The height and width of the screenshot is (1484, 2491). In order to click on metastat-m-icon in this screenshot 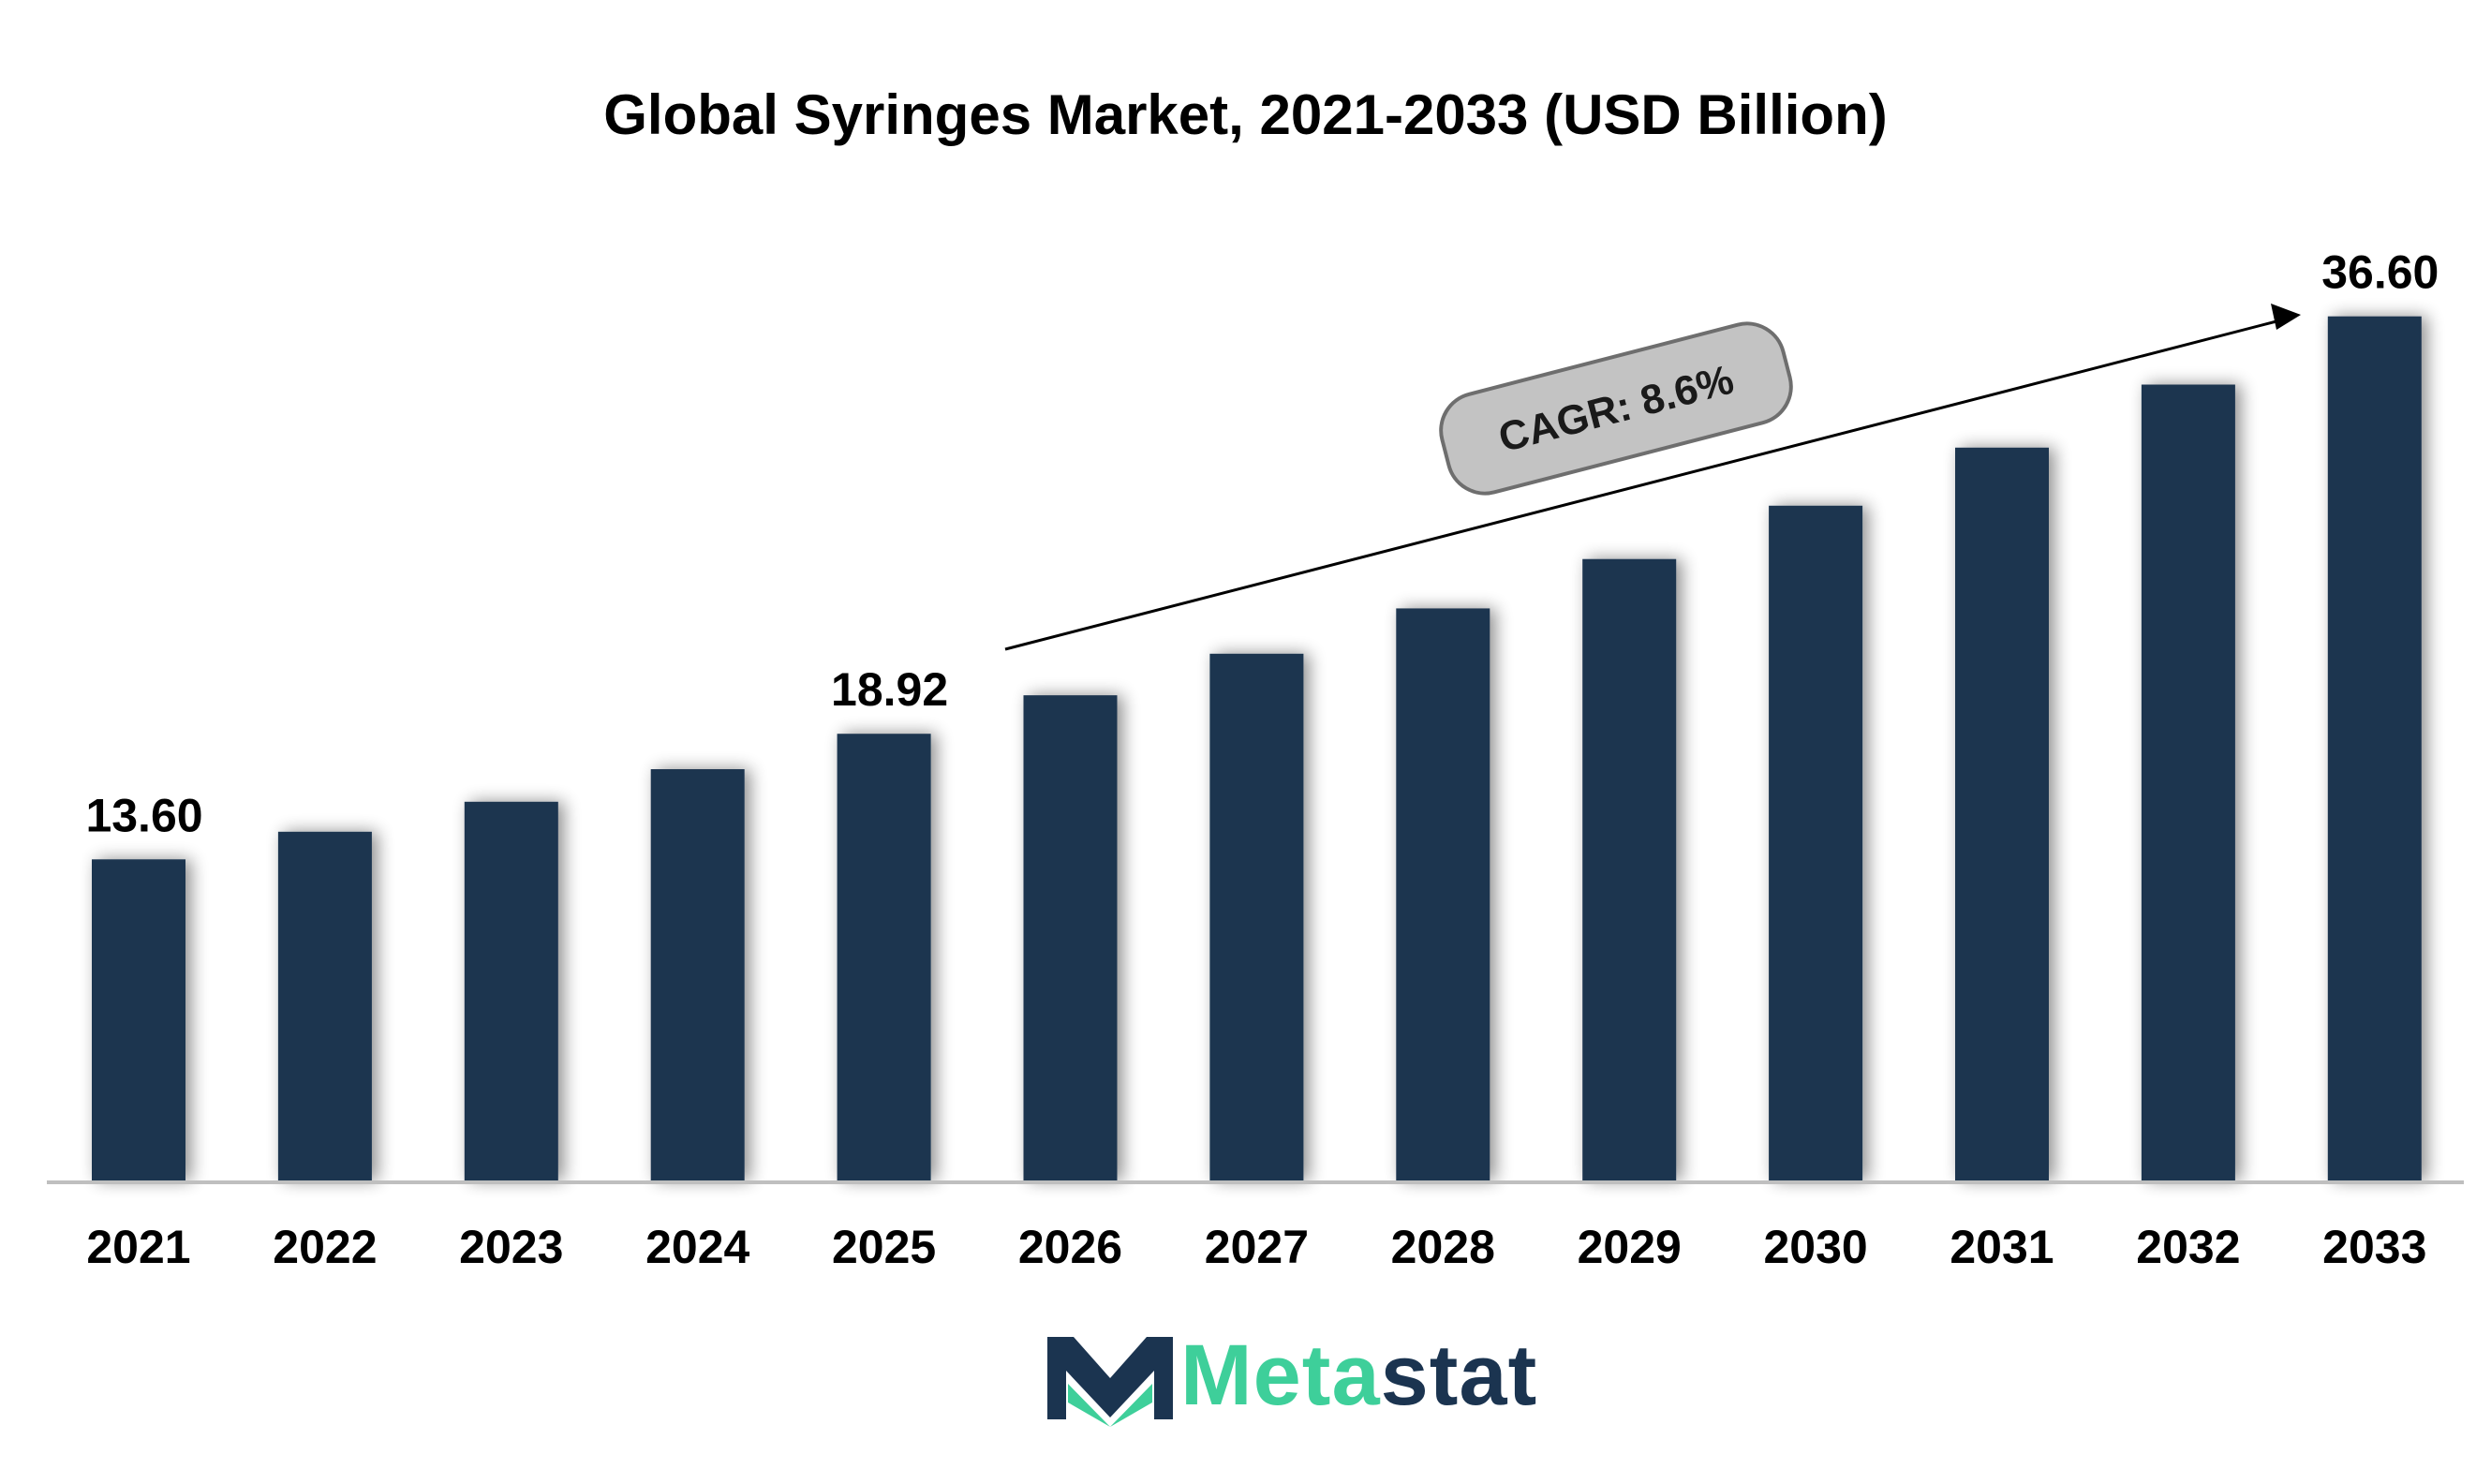, I will do `click(1110, 1382)`.